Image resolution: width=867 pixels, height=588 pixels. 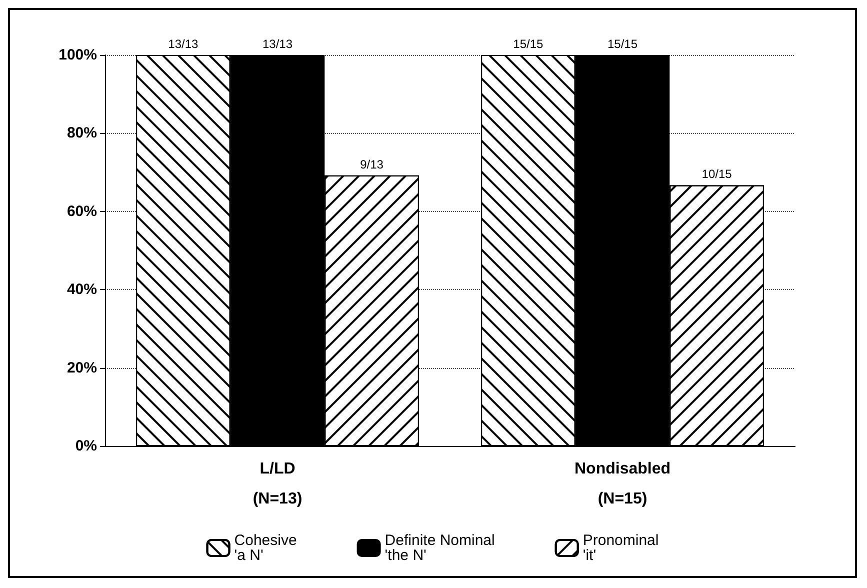 I want to click on data-label: 10/15, so click(x=717, y=174).